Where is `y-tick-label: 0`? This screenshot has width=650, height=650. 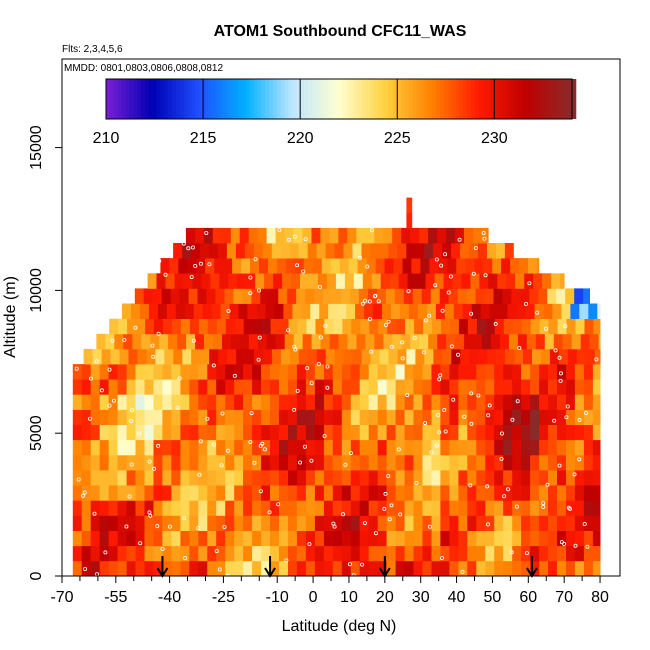 y-tick-label: 0 is located at coordinates (36, 575).